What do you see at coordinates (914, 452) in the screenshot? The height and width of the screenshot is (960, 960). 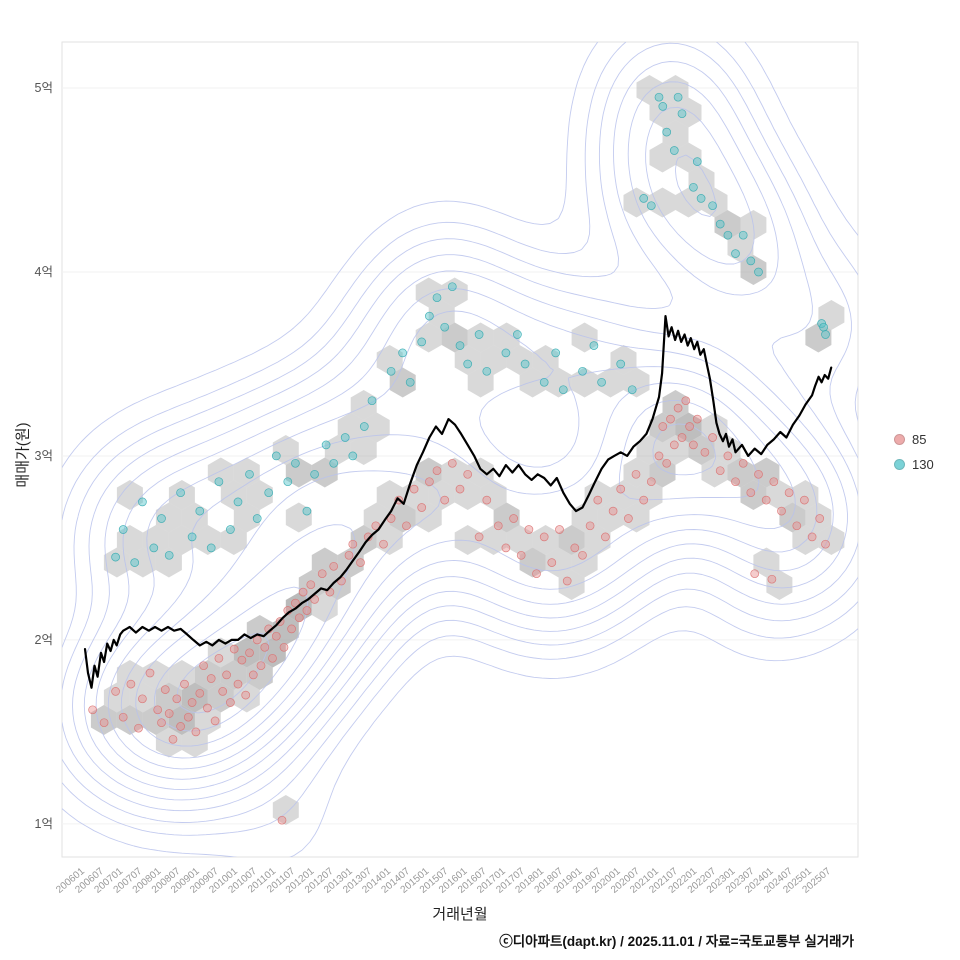 I see `legend: 85 130` at bounding box center [914, 452].